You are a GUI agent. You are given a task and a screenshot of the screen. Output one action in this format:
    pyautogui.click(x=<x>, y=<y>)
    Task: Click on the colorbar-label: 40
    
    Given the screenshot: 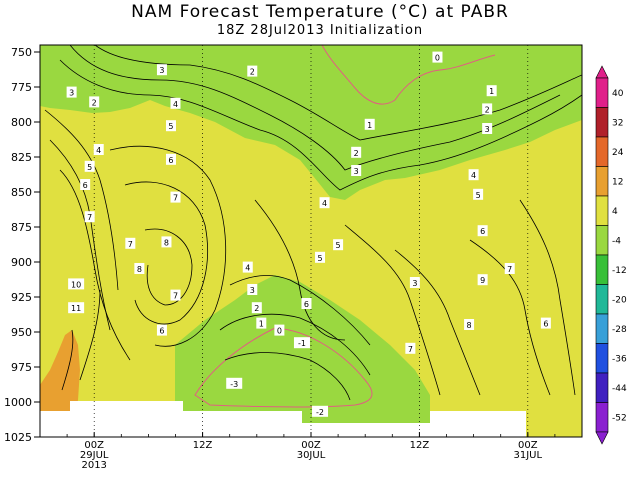 What is the action you would take?
    pyautogui.click(x=618, y=94)
    